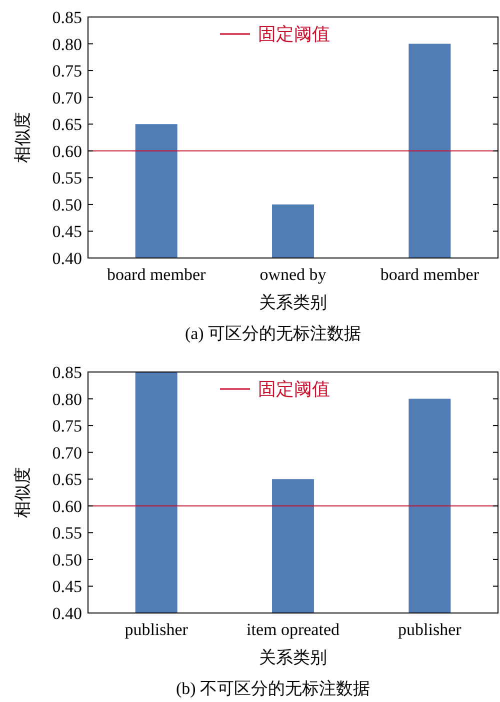 Image resolution: width=500 pixels, height=702 pixels. Describe the element at coordinates (273, 333) in the screenshot. I see `text: (a) 可区分的无标注数据` at that location.